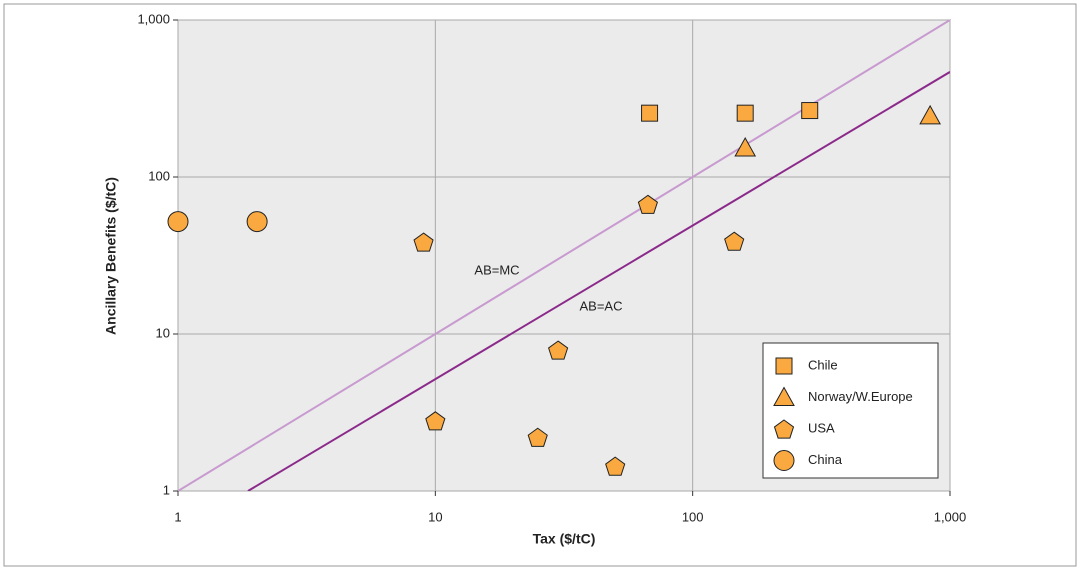  What do you see at coordinates (496, 269) in the screenshot?
I see `line-label: AB=MC` at bounding box center [496, 269].